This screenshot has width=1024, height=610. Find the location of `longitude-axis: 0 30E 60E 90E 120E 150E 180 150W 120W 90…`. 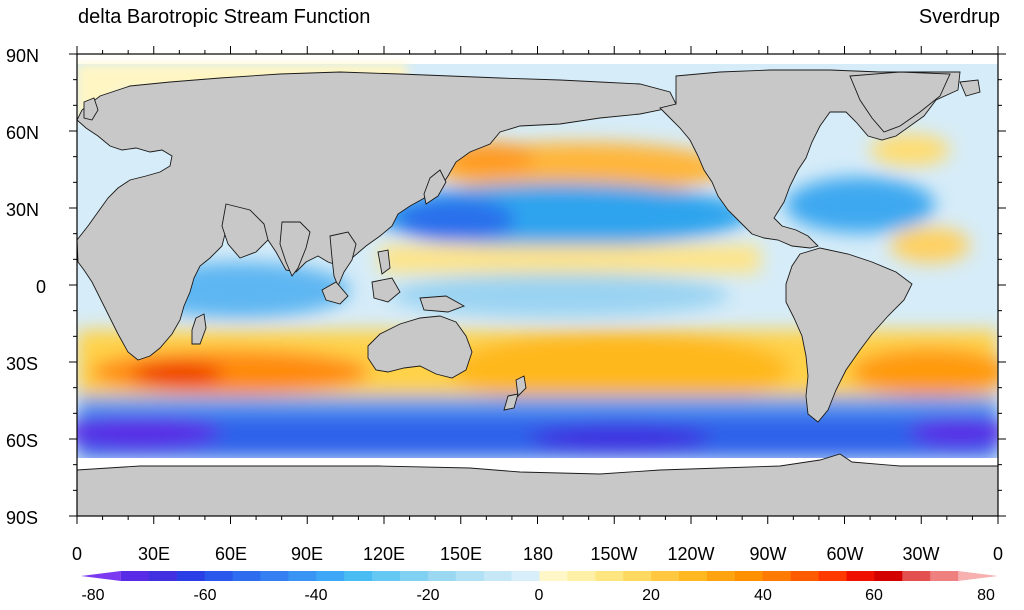

longitude-axis: 0 30E 60E 90E 120E 150E 180 150W 120W 90… is located at coordinates (537, 554).